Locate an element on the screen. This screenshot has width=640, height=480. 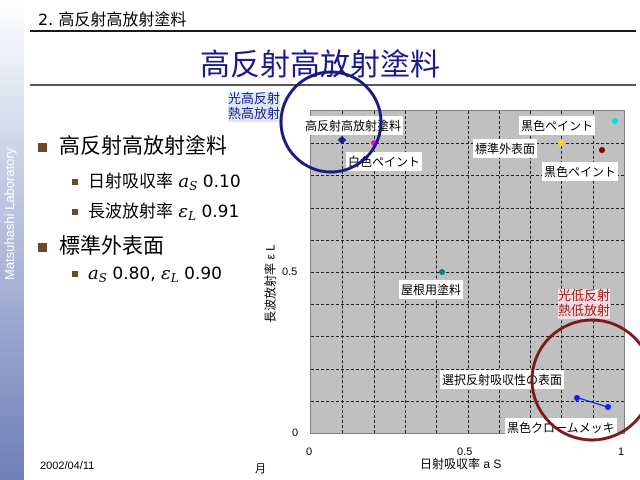
callout-line: 熱低放射 is located at coordinates (584, 311).